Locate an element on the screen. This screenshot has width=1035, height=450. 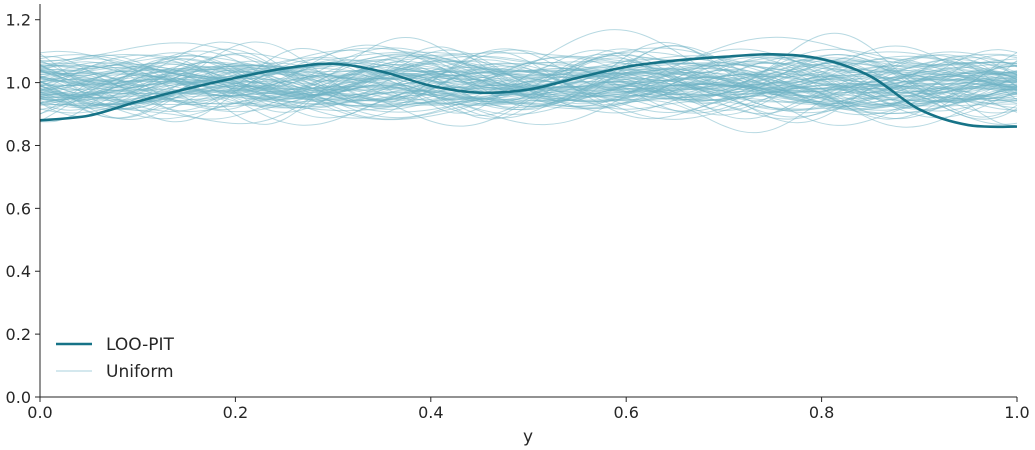
x-tick-label: 0.8 is located at coordinates (821, 412).